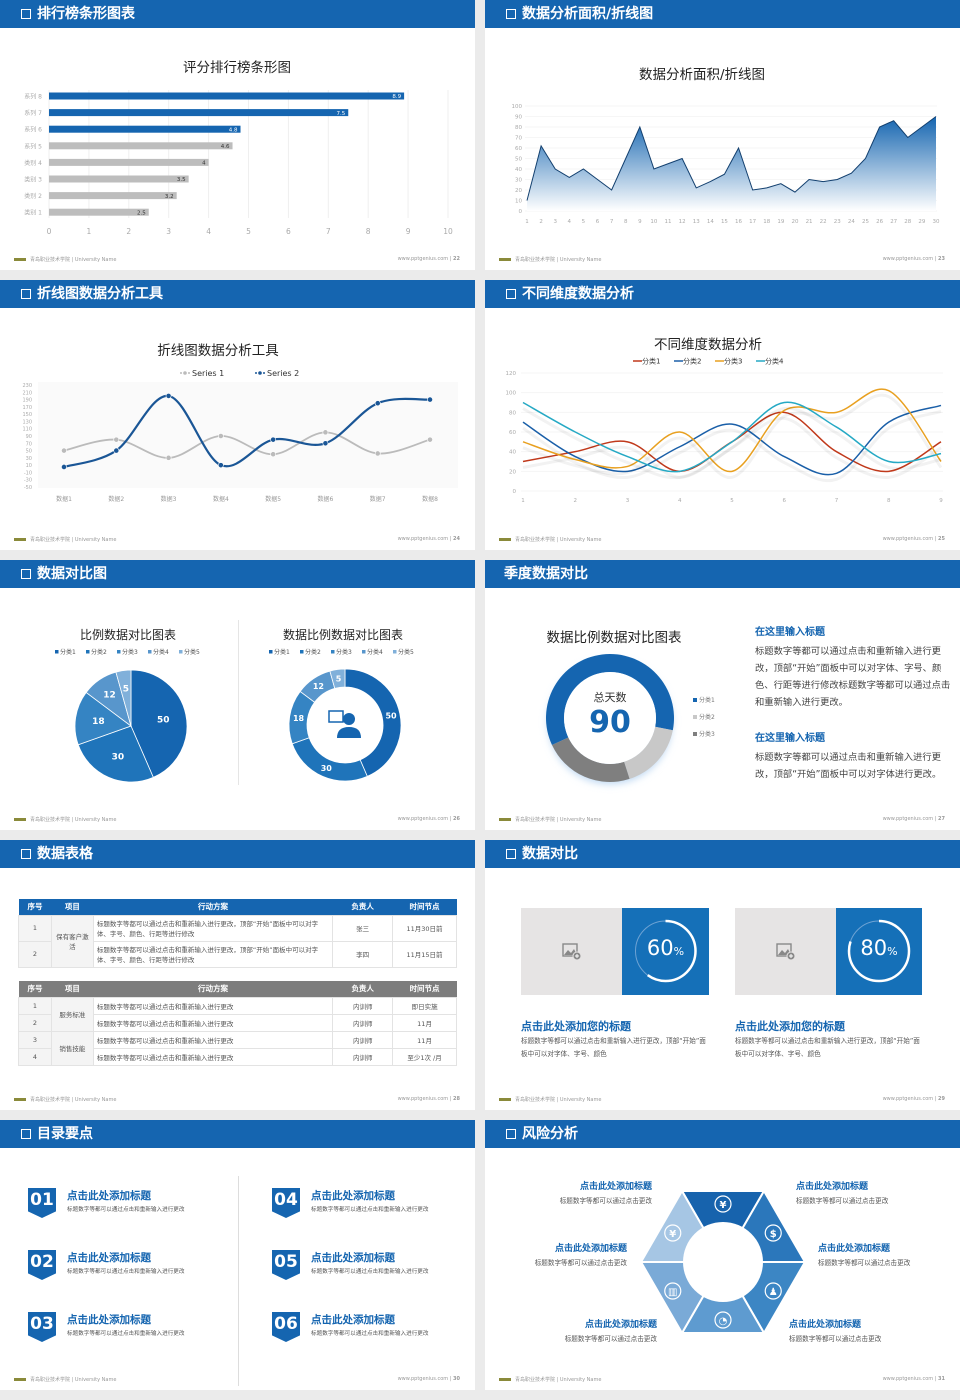  I want to click on y-tick-label: 110, so click(27, 430).